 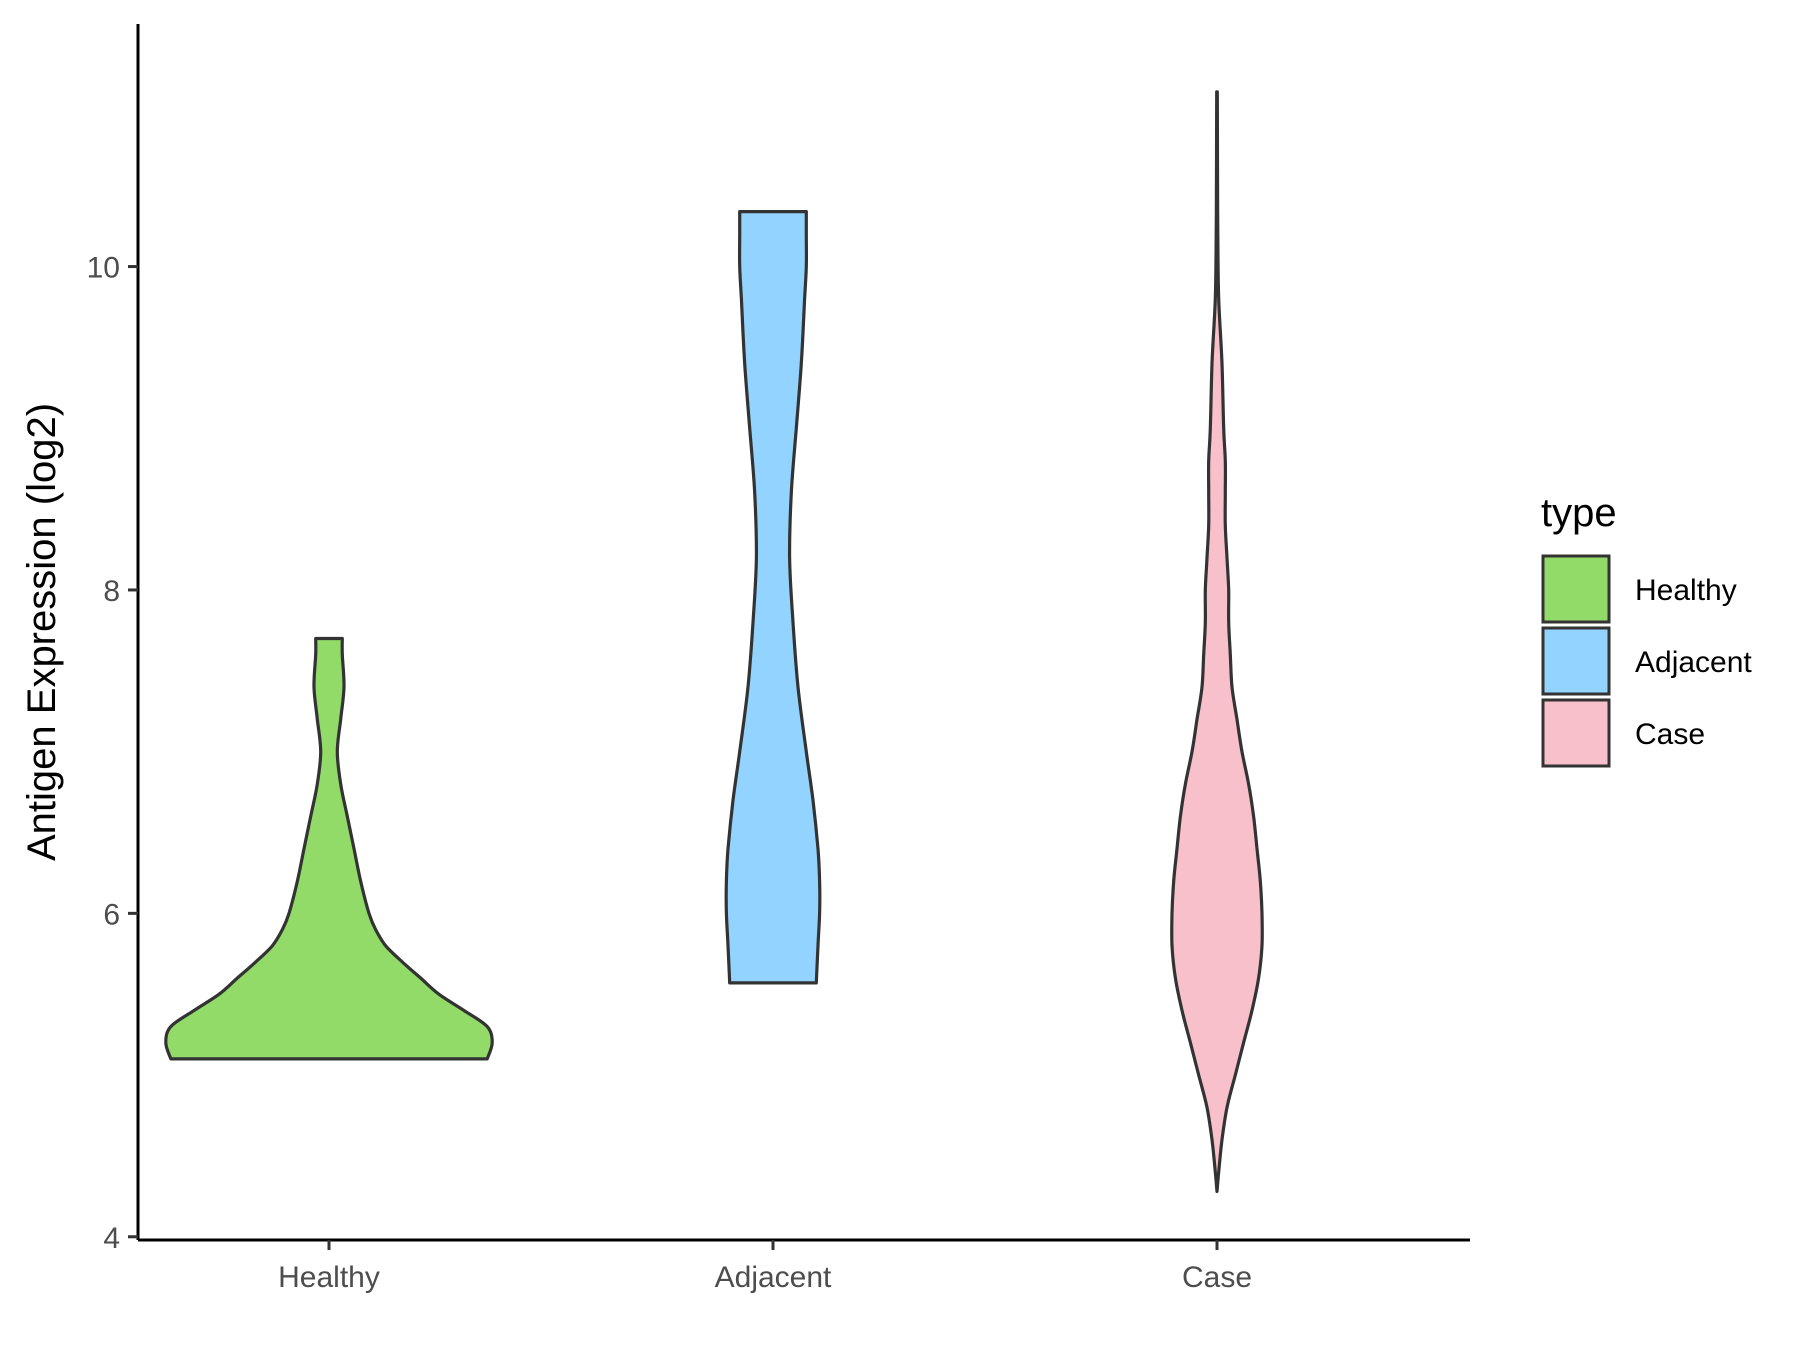 I want to click on y-tick-label-8: 8, so click(x=111, y=591).